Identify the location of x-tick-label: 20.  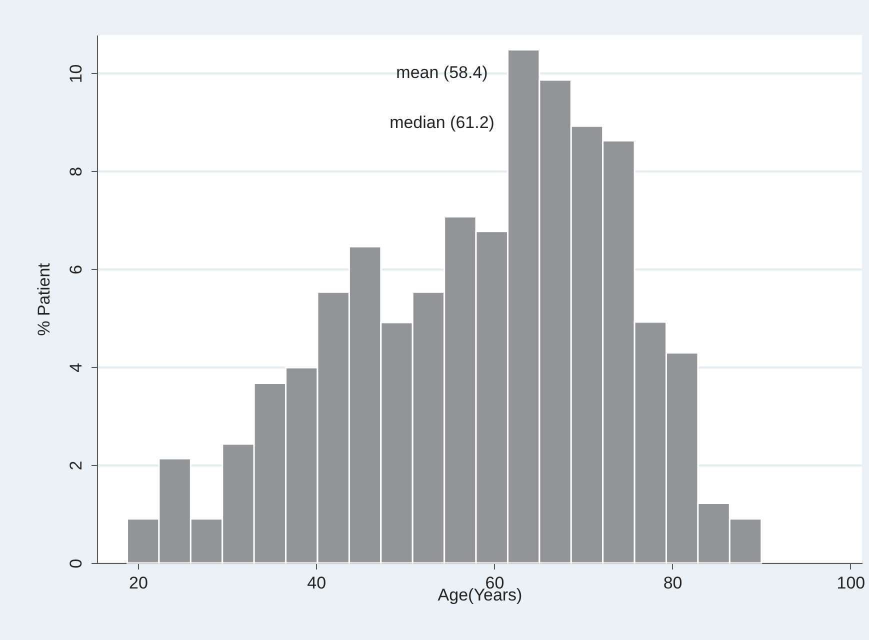
(138, 583).